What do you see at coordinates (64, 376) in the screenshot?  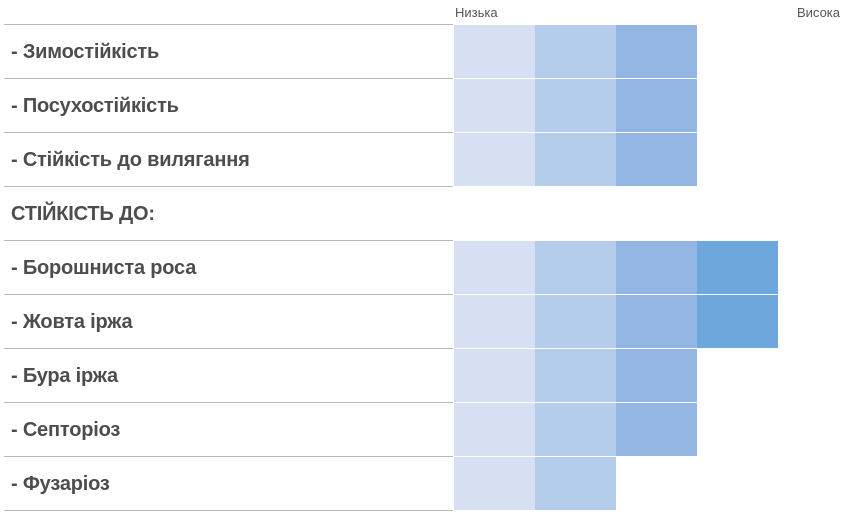 I see `row-label: - Бура іржа` at bounding box center [64, 376].